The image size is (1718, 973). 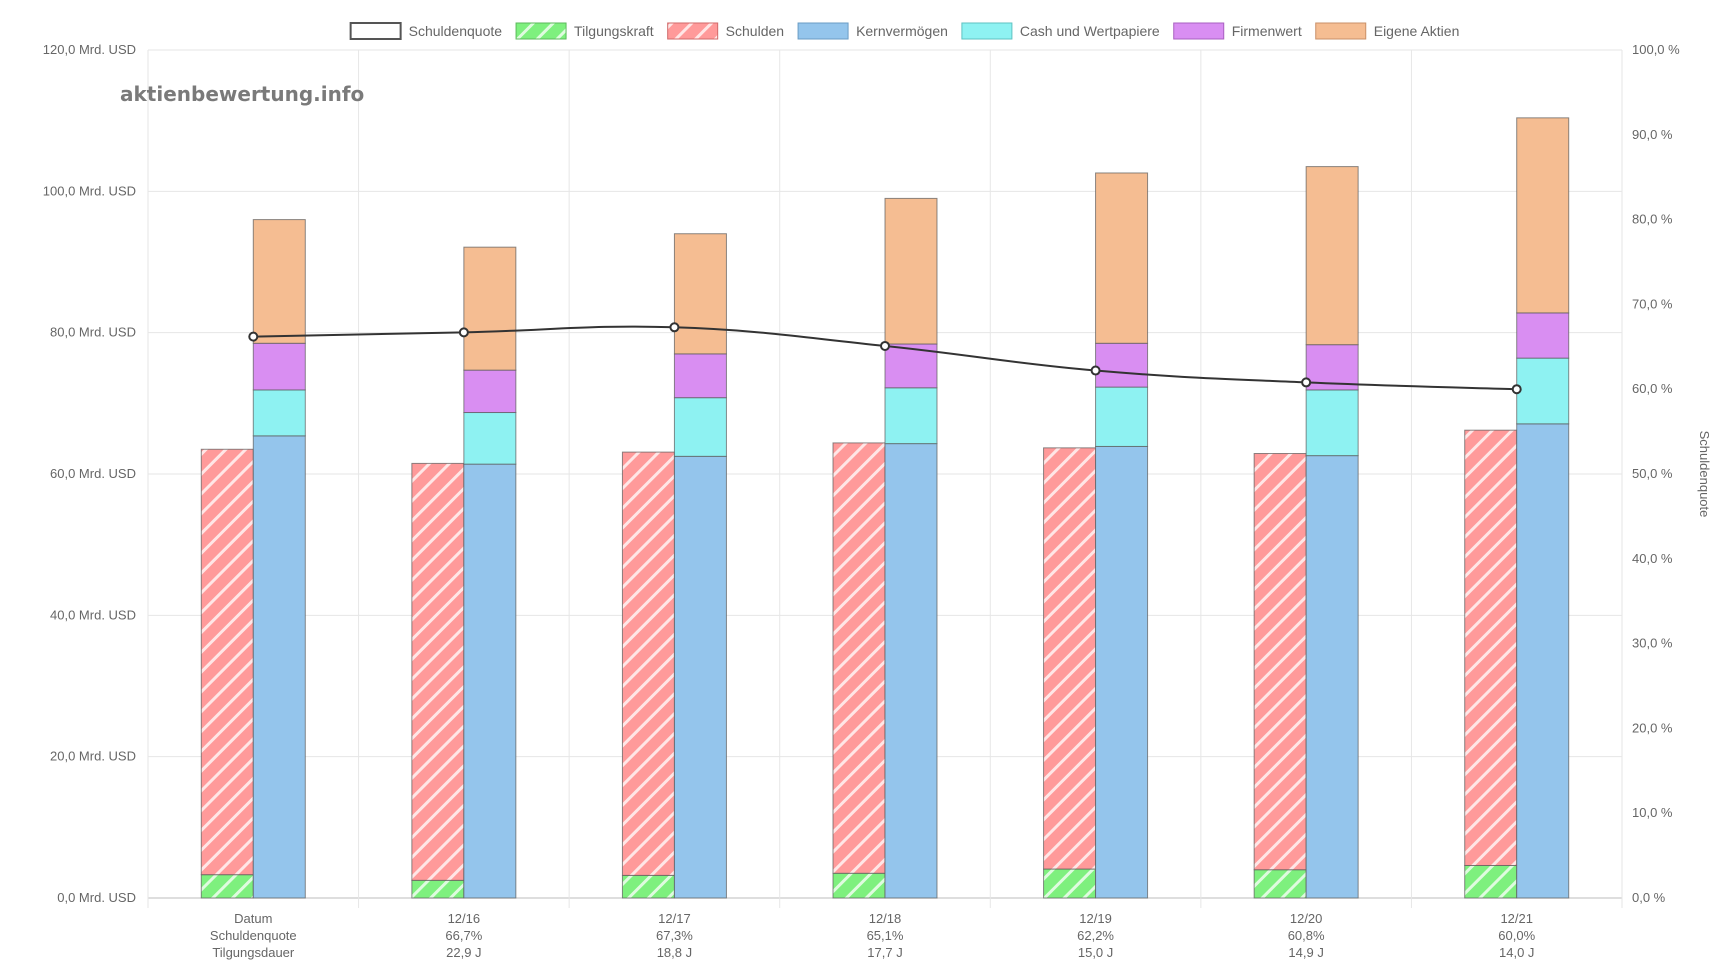 I want to click on y-right-tick-label: 70,0 %, so click(x=1652, y=303).